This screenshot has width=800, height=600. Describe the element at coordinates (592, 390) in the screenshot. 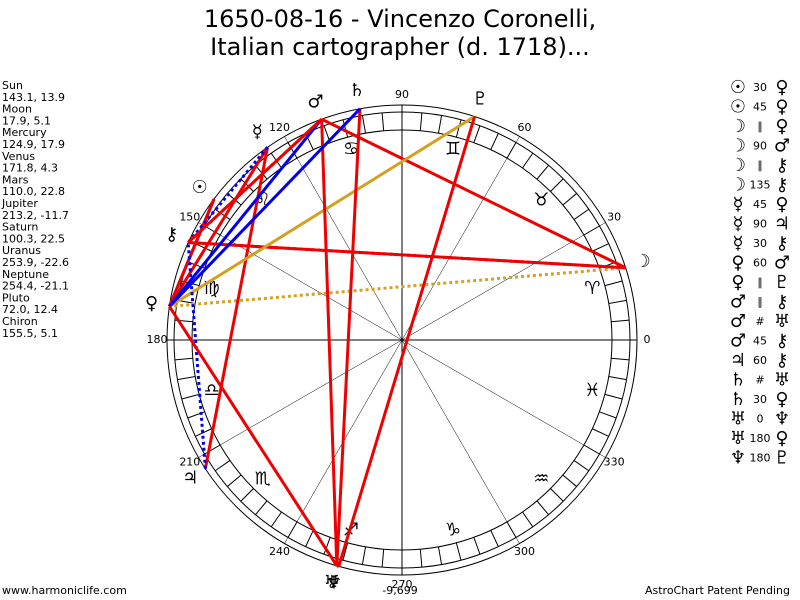

I see `sign: ♓` at that location.